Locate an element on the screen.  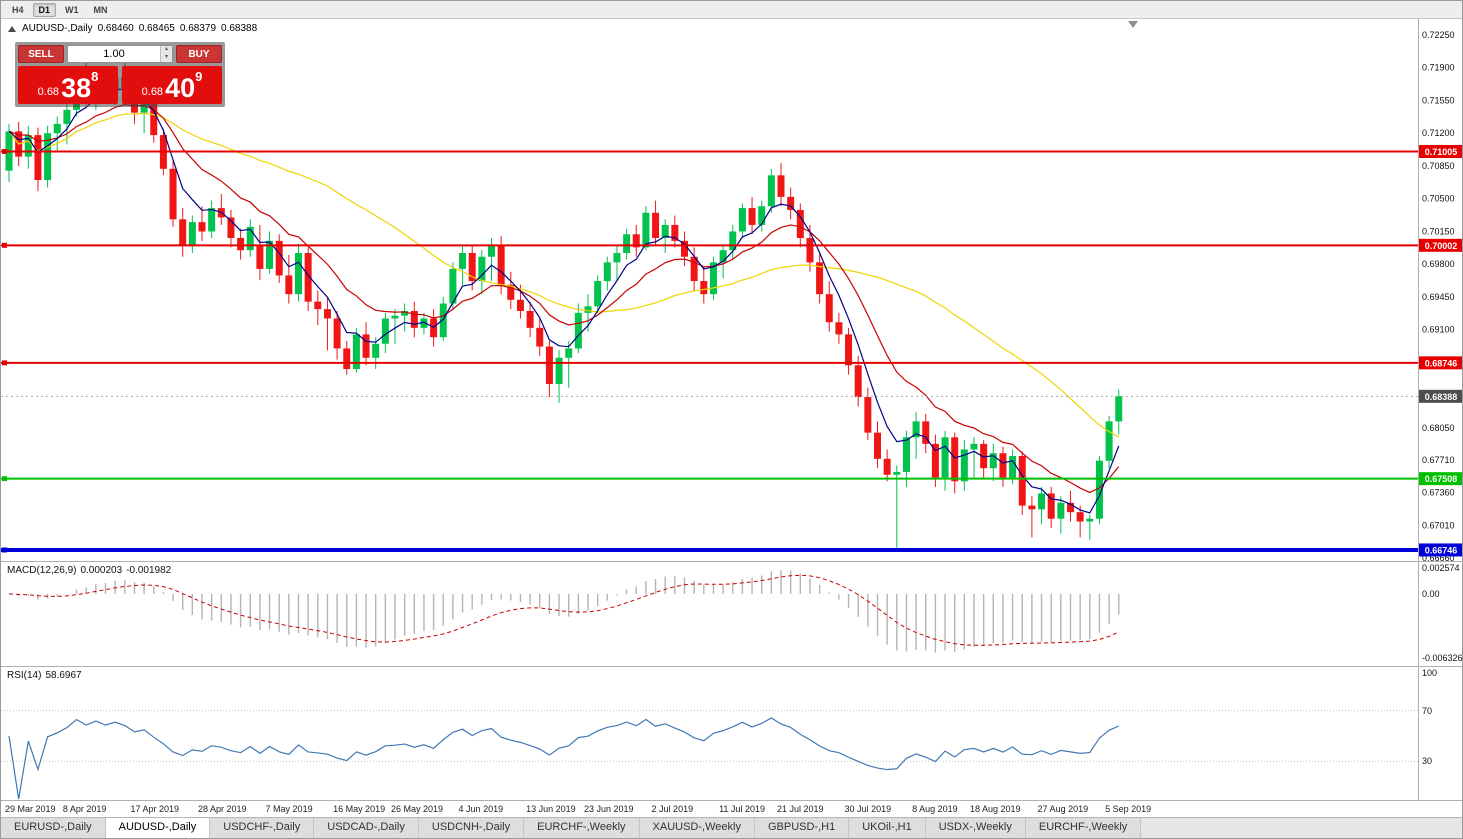
date-axis-label: 8 Apr 2019 is located at coordinates (85, 809).